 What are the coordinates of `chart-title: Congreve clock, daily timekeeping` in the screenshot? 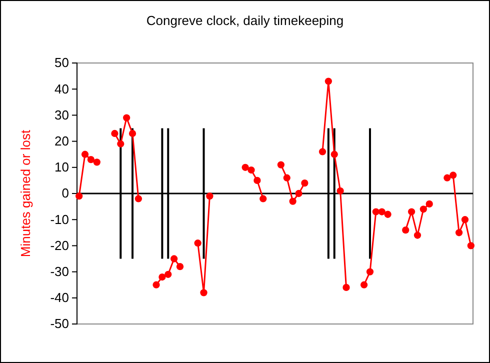 It's located at (245, 20).